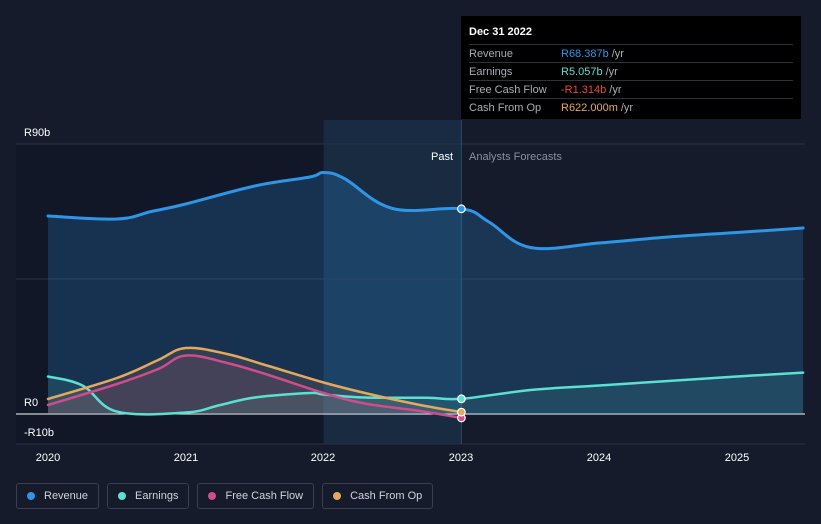  I want to click on line-revenue, so click(425, 210).